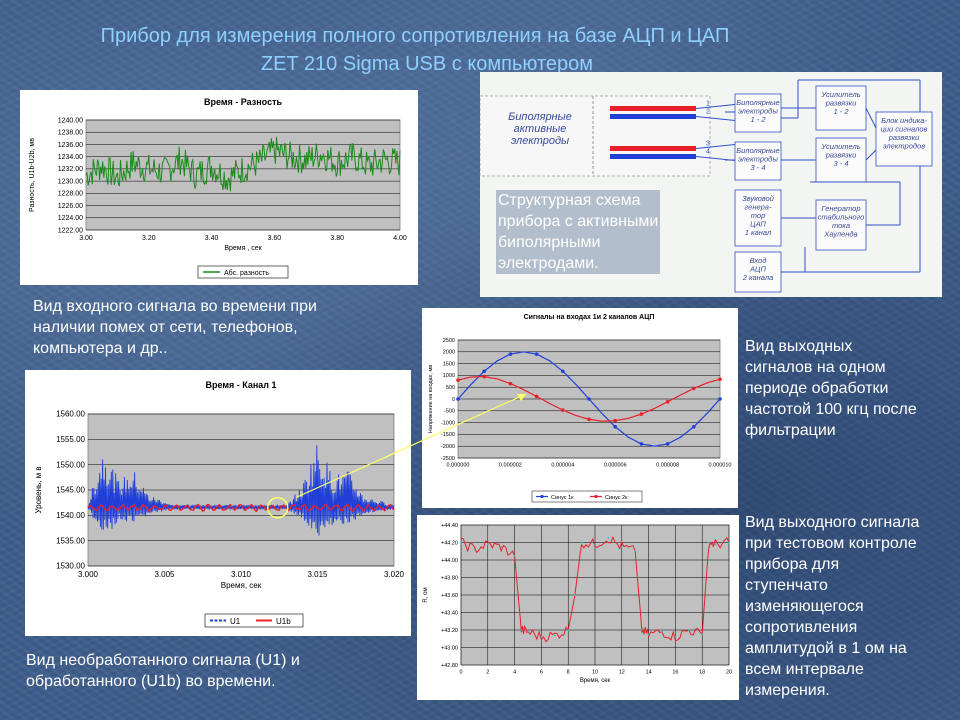 This screenshot has width=960, height=720. What do you see at coordinates (871, 118) in the screenshot?
I see `connector` at bounding box center [871, 118].